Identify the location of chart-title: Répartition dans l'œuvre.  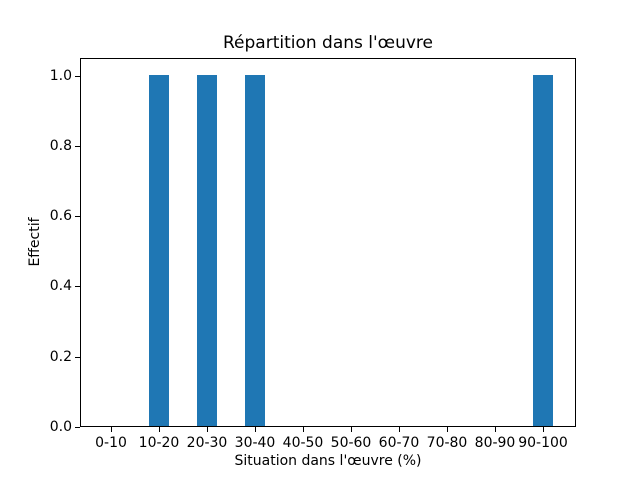
(327, 43).